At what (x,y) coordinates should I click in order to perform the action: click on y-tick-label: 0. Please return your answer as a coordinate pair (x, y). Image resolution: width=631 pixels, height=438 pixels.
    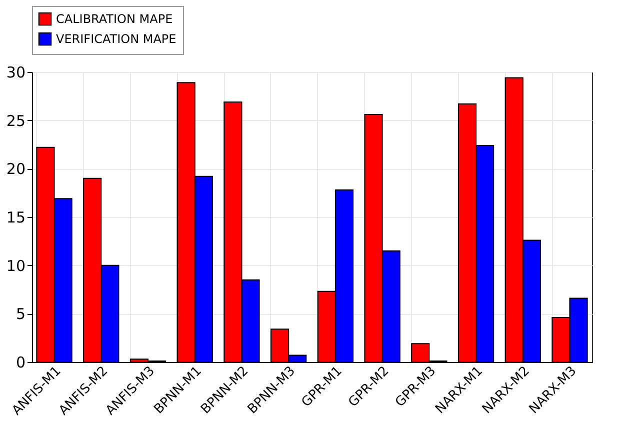
    Looking at the image, I should click on (21, 363).